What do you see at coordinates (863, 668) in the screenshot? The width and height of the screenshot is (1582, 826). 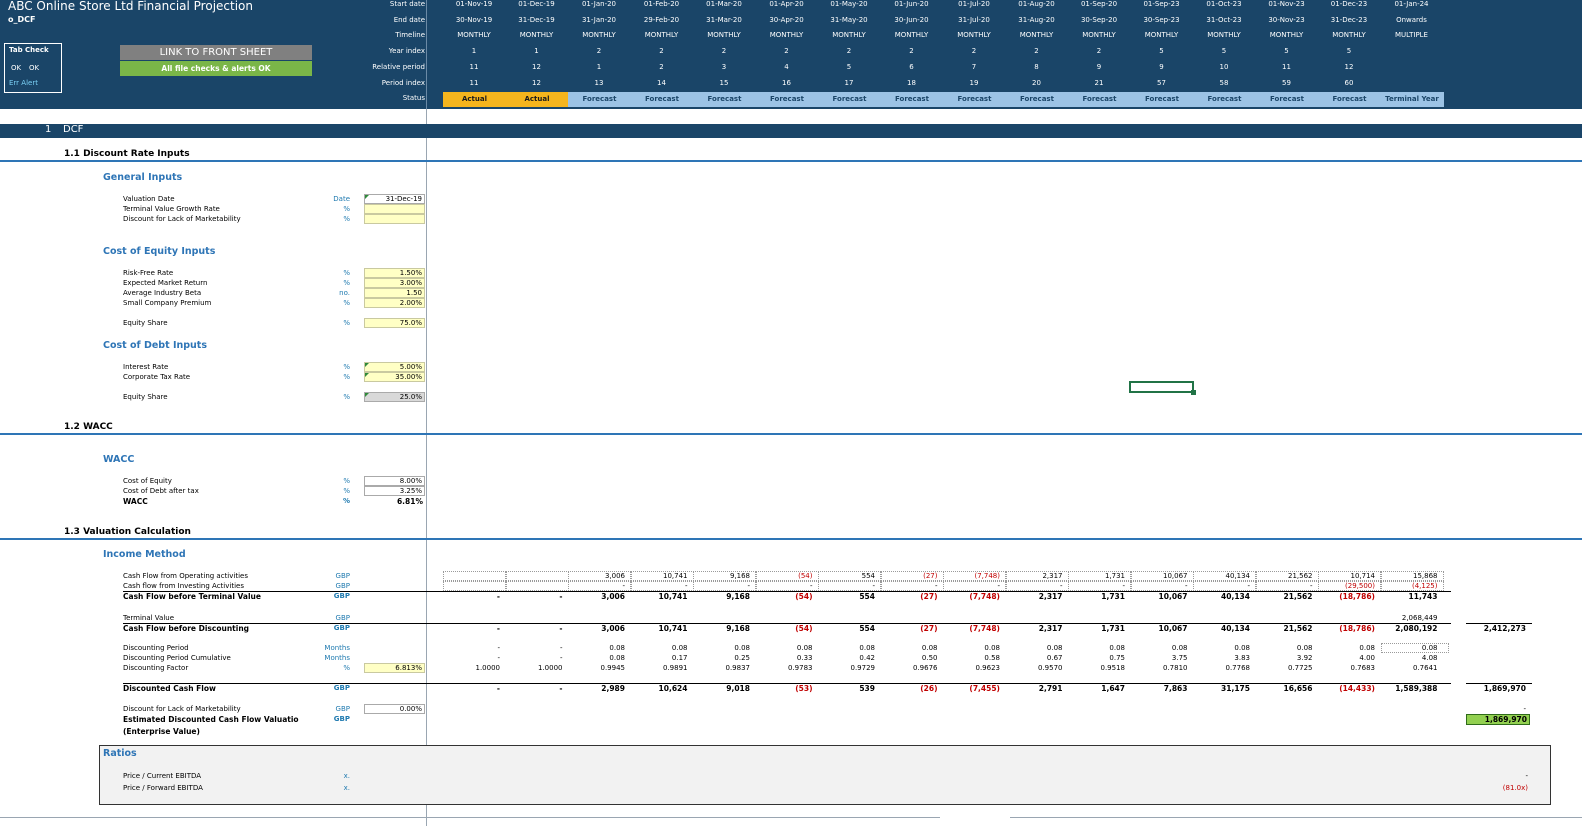 I see `cell-df: 0.9729` at bounding box center [863, 668].